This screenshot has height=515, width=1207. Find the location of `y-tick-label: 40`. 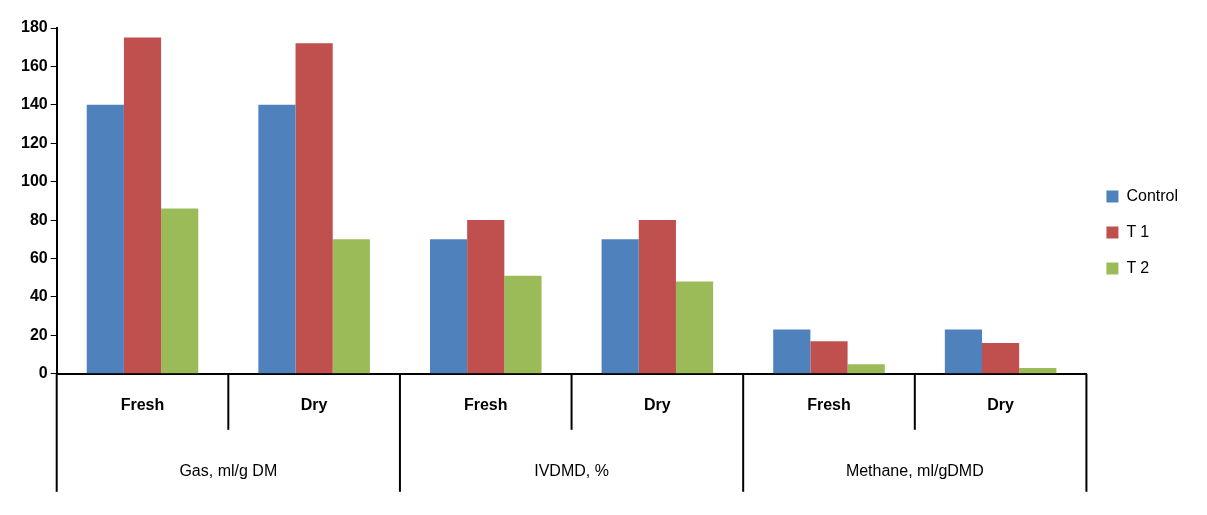

y-tick-label: 40 is located at coordinates (38, 296).